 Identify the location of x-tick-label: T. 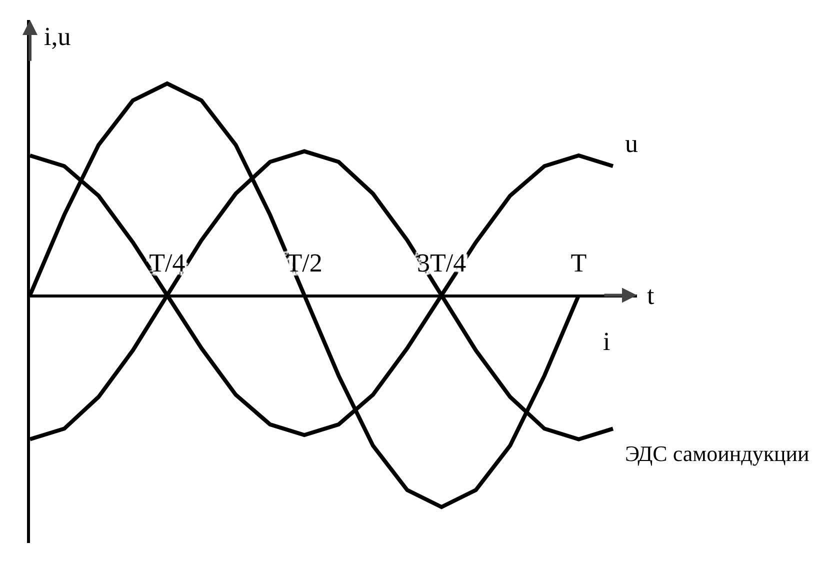
(578, 263).